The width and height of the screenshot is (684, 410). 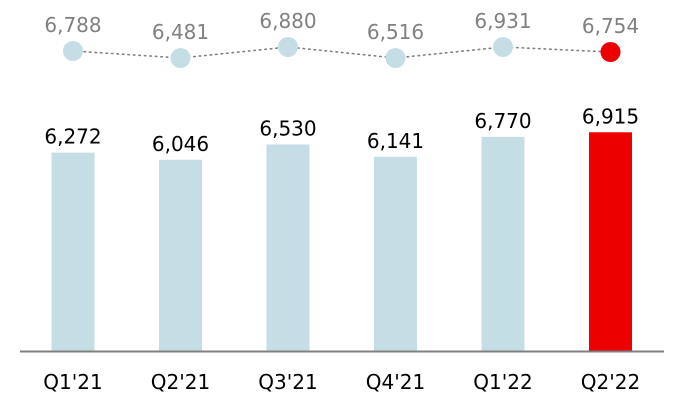 What do you see at coordinates (610, 241) in the screenshot?
I see `bar-q222` at bounding box center [610, 241].